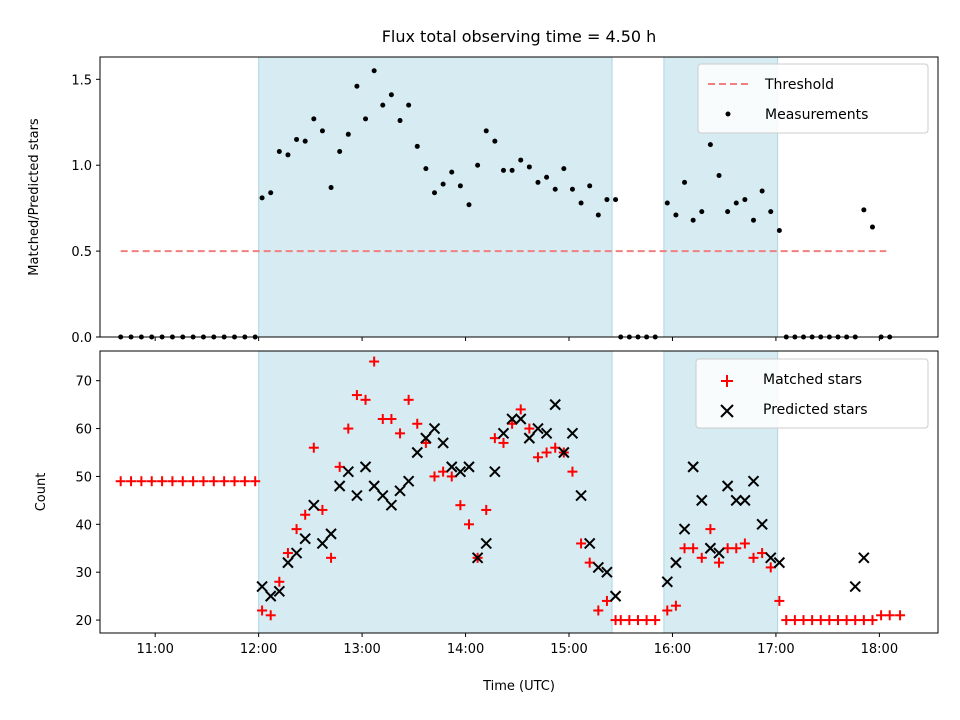 The image size is (960, 720). What do you see at coordinates (83, 430) in the screenshot?
I see `y-tick-label: 60` at bounding box center [83, 430].